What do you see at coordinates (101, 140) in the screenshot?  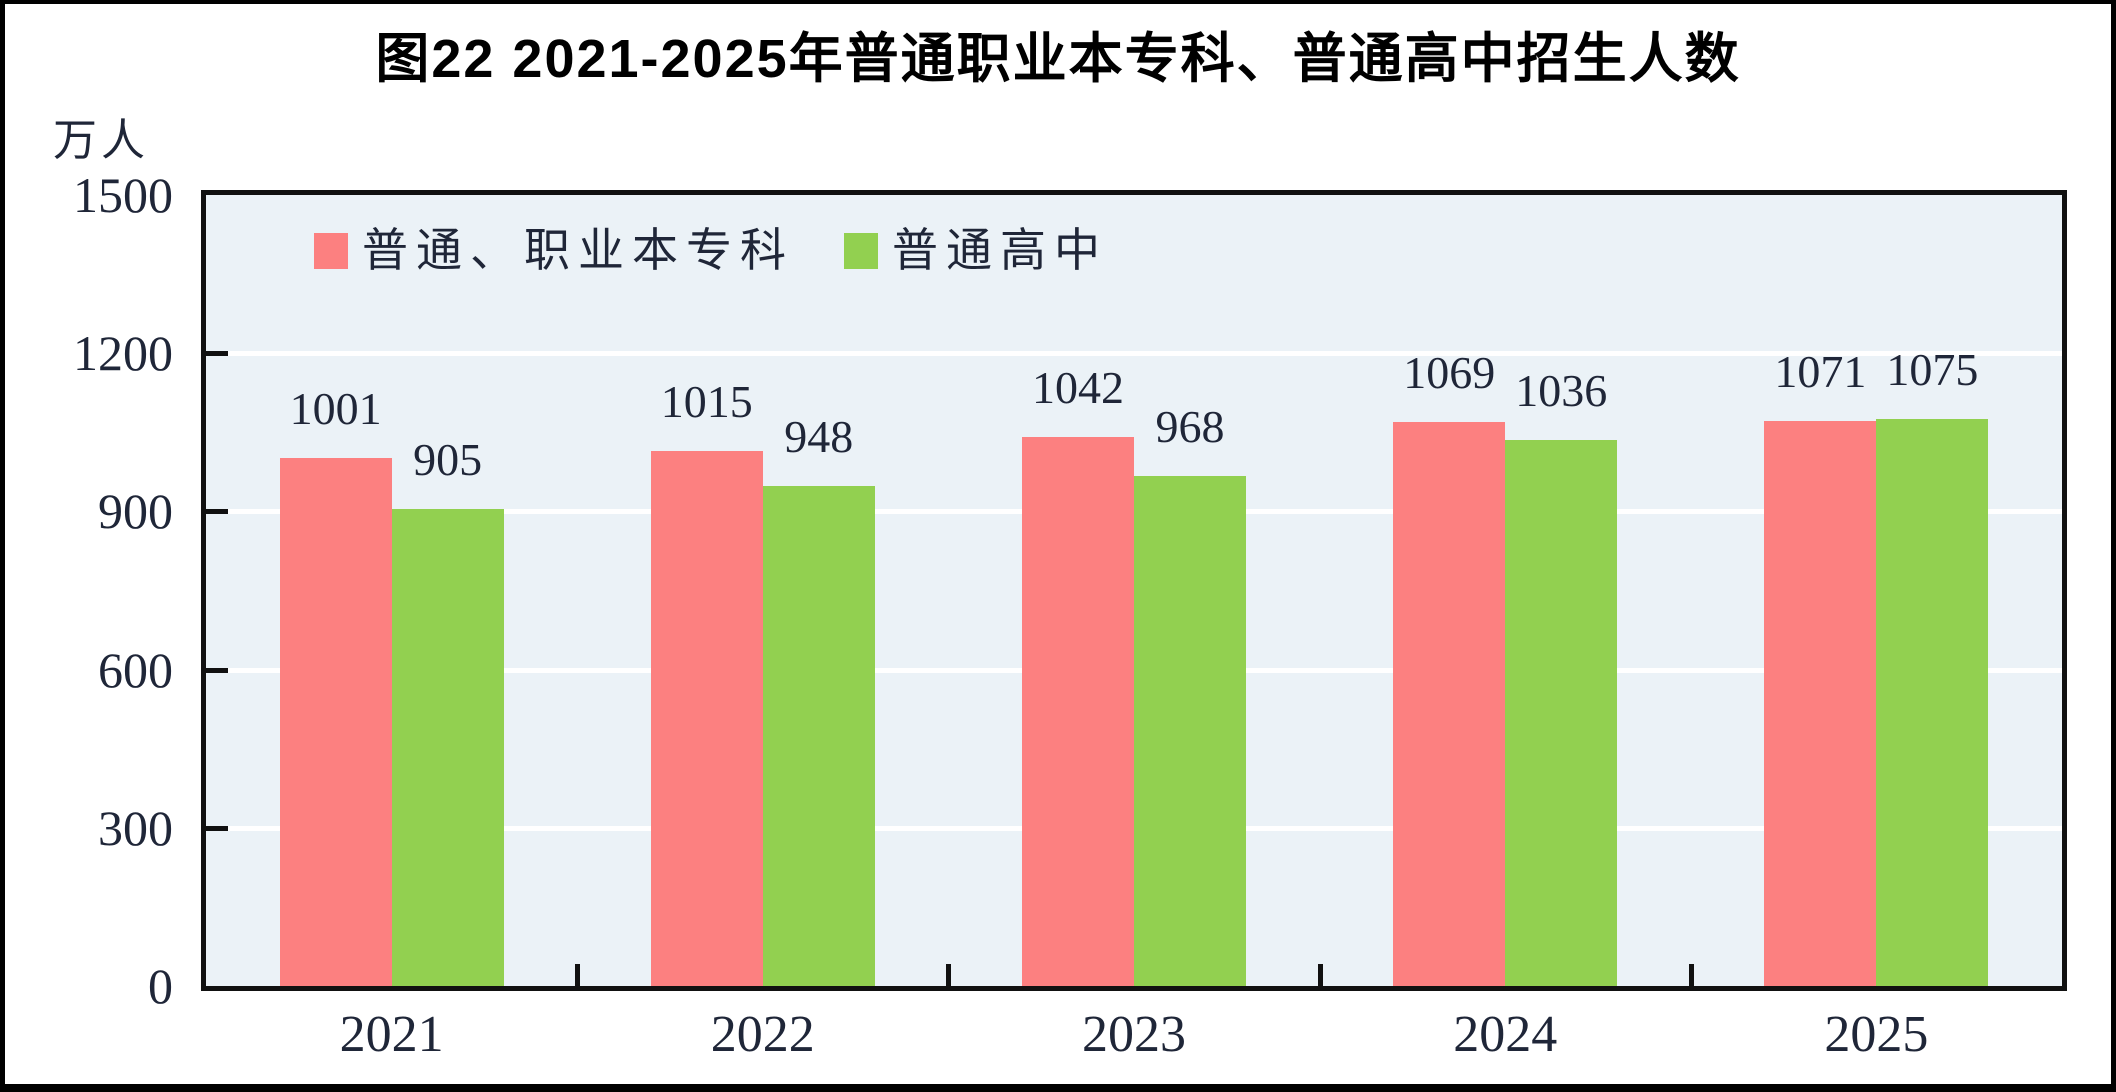 I see `y-axis-unit-label: 万人` at bounding box center [101, 140].